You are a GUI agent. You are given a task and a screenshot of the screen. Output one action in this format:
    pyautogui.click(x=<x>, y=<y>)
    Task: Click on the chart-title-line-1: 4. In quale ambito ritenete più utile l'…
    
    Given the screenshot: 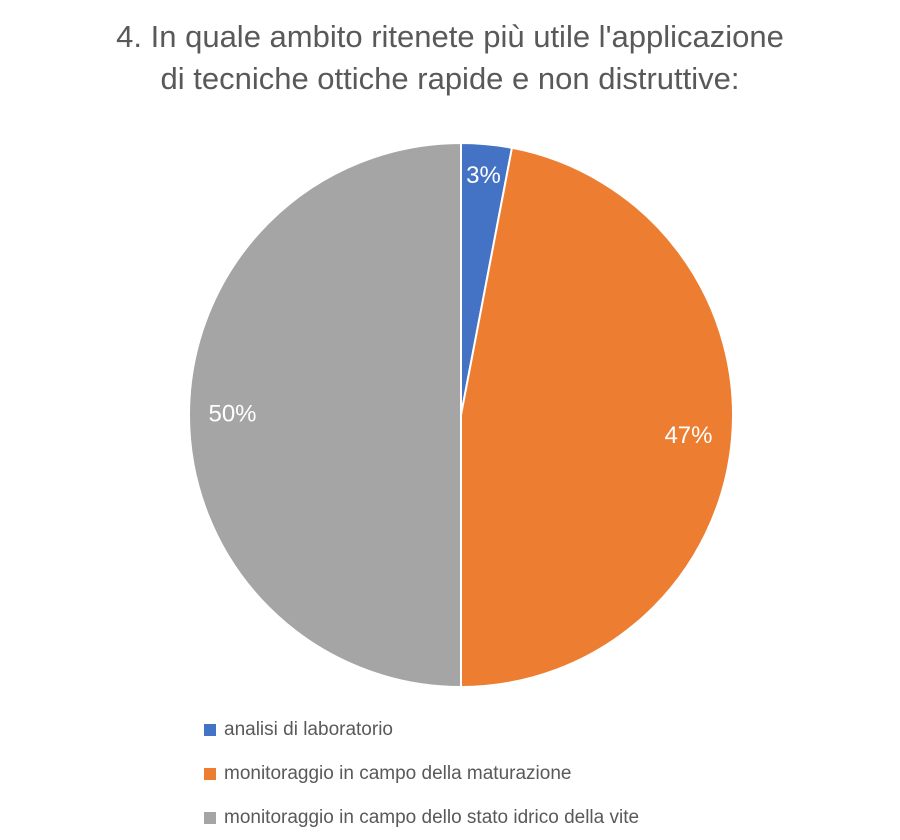 What is the action you would take?
    pyautogui.click(x=450, y=36)
    